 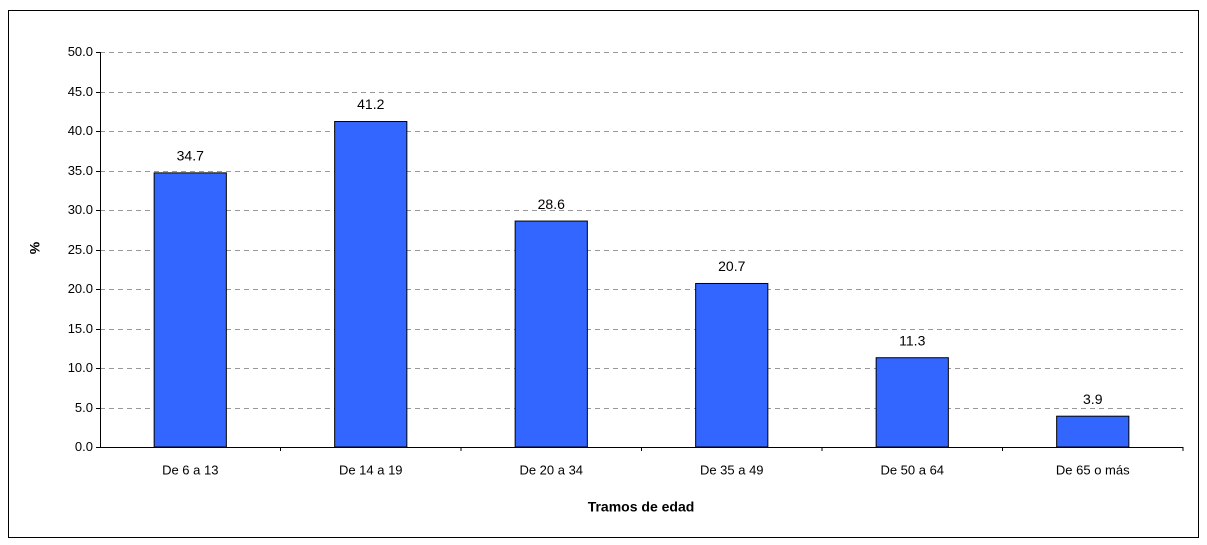 I want to click on y-tick-label: 50.0, so click(x=80, y=51).